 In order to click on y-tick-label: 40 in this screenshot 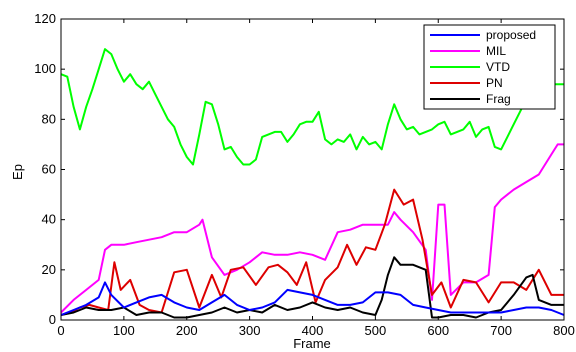, I will do `click(49, 219)`.